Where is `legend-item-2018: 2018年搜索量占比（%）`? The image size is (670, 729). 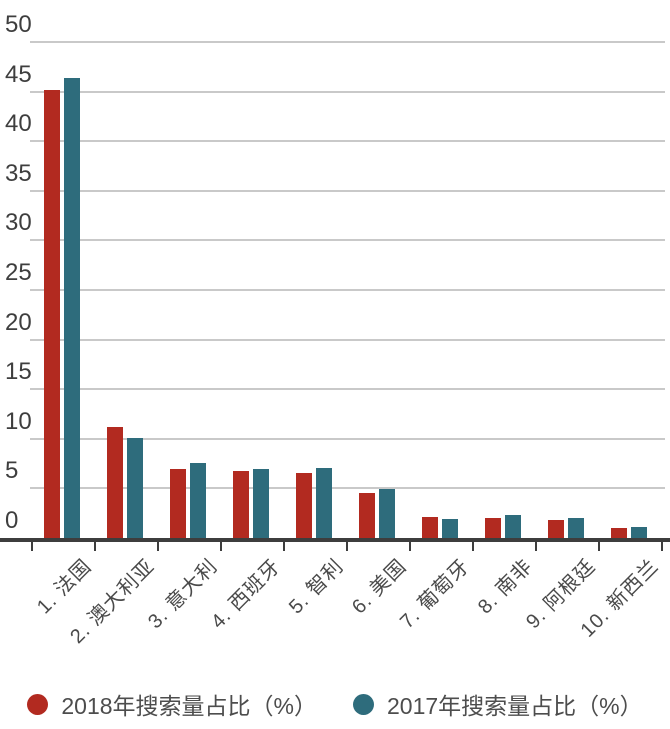 legend-item-2018: 2018年搜索量占比（%） is located at coordinates (172, 704).